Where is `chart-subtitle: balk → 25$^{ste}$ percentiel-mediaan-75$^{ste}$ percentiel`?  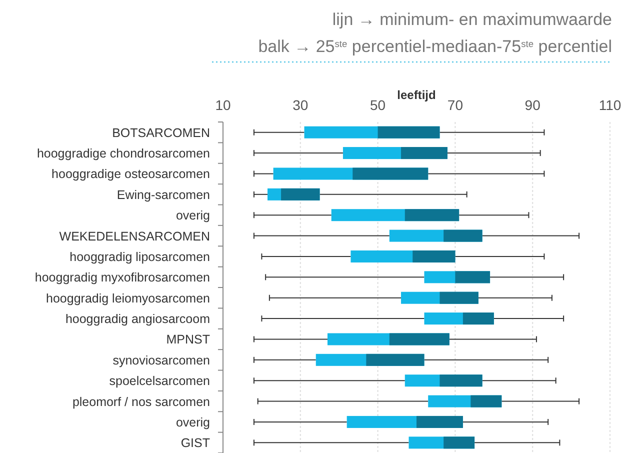 chart-subtitle: balk → 25$^{ste}$ percentiel-mediaan-75$^{ste}$ percentiel is located at coordinates (435, 46).